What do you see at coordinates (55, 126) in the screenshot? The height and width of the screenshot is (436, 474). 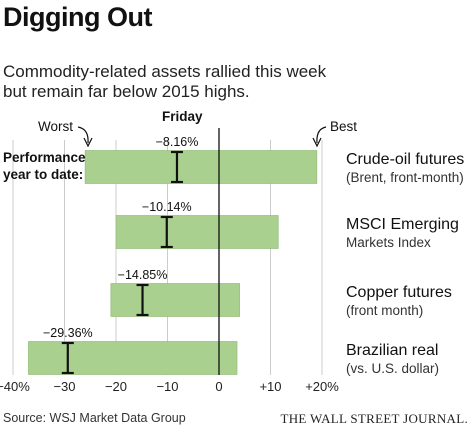 I see `legend-worst-label: Worst` at bounding box center [55, 126].